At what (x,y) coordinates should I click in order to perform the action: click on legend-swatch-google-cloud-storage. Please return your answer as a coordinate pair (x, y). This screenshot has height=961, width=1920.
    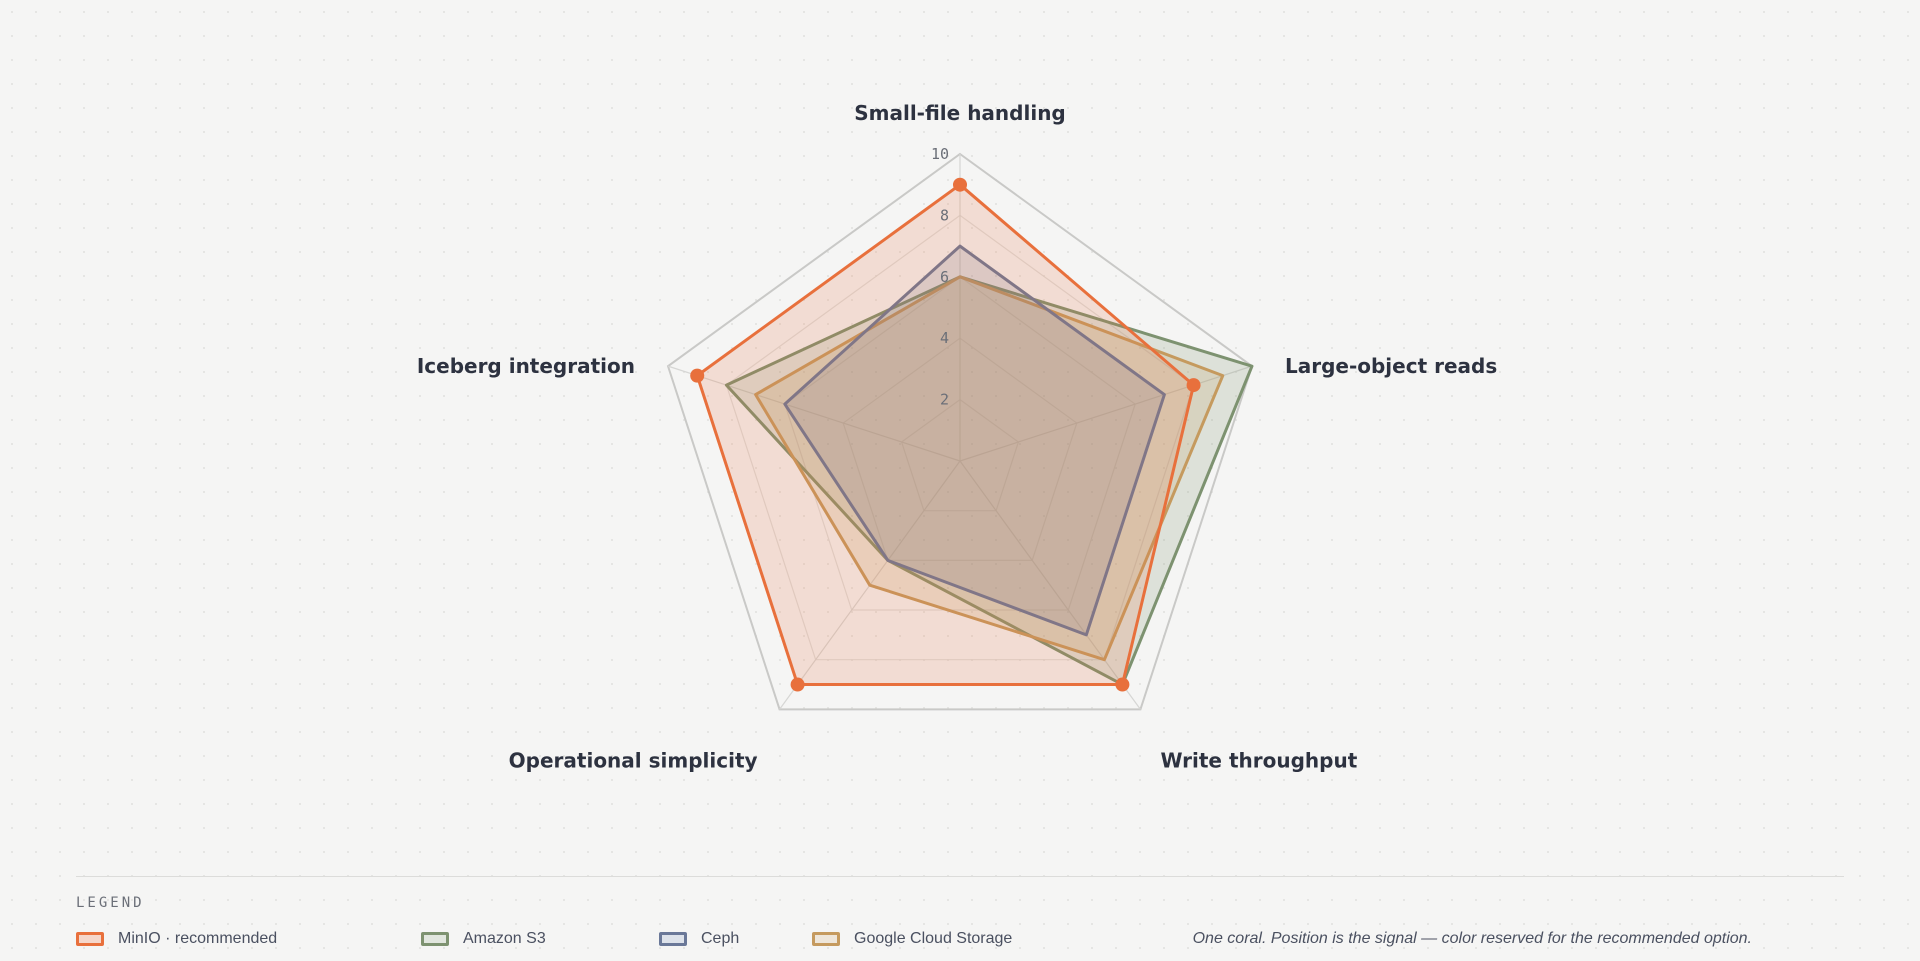
    Looking at the image, I should click on (826, 939).